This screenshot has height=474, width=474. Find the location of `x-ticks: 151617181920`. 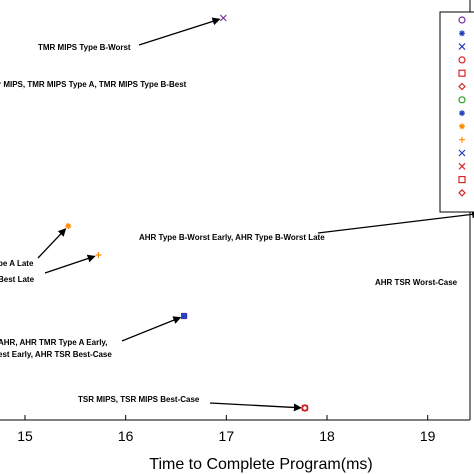

x-ticks: 151617181920 is located at coordinates (226, 429).